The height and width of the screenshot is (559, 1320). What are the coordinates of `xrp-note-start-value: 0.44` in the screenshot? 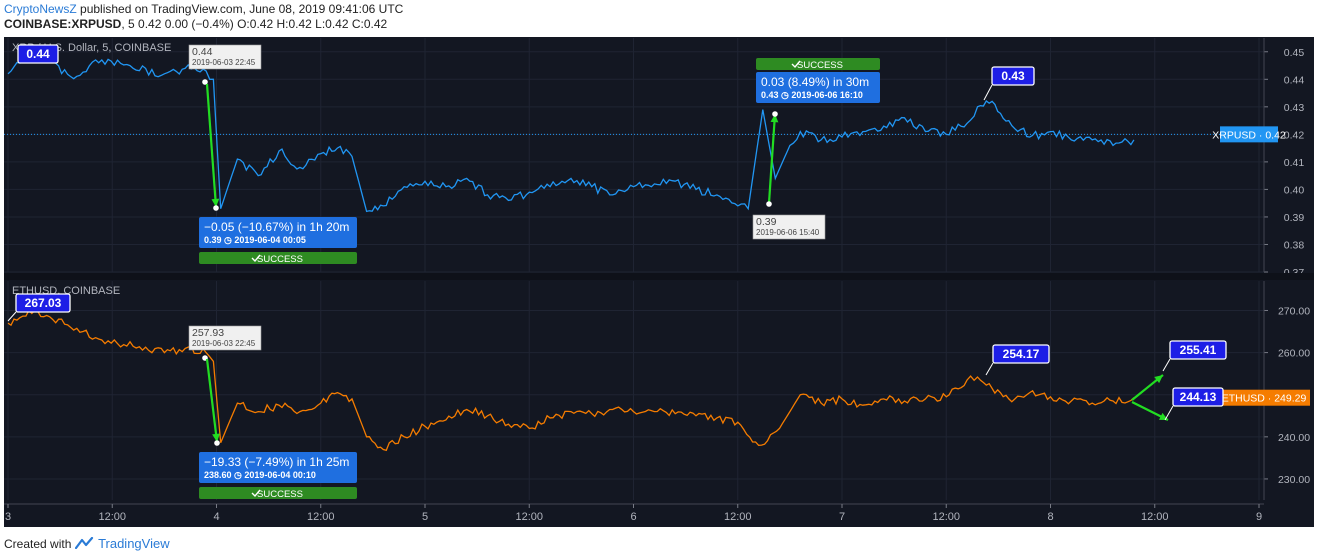 It's located at (202, 52).